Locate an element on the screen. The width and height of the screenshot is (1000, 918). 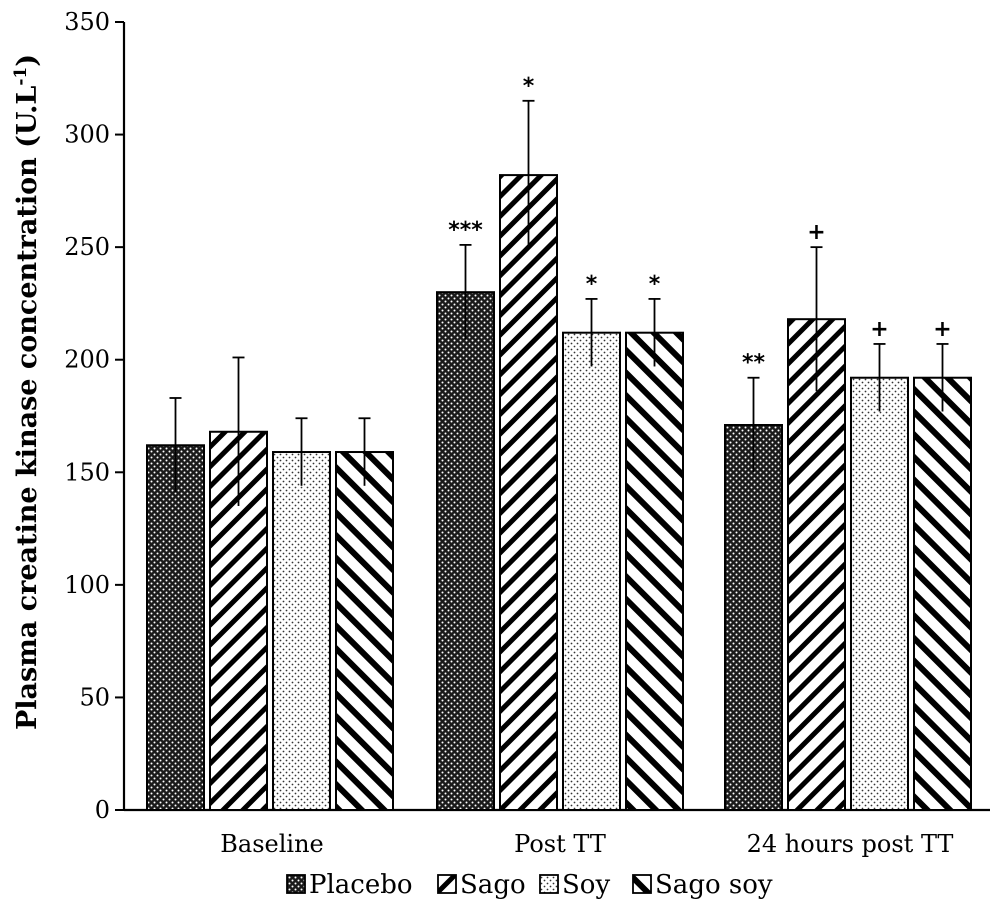
x-category-label: Baseline is located at coordinates (271, 844).